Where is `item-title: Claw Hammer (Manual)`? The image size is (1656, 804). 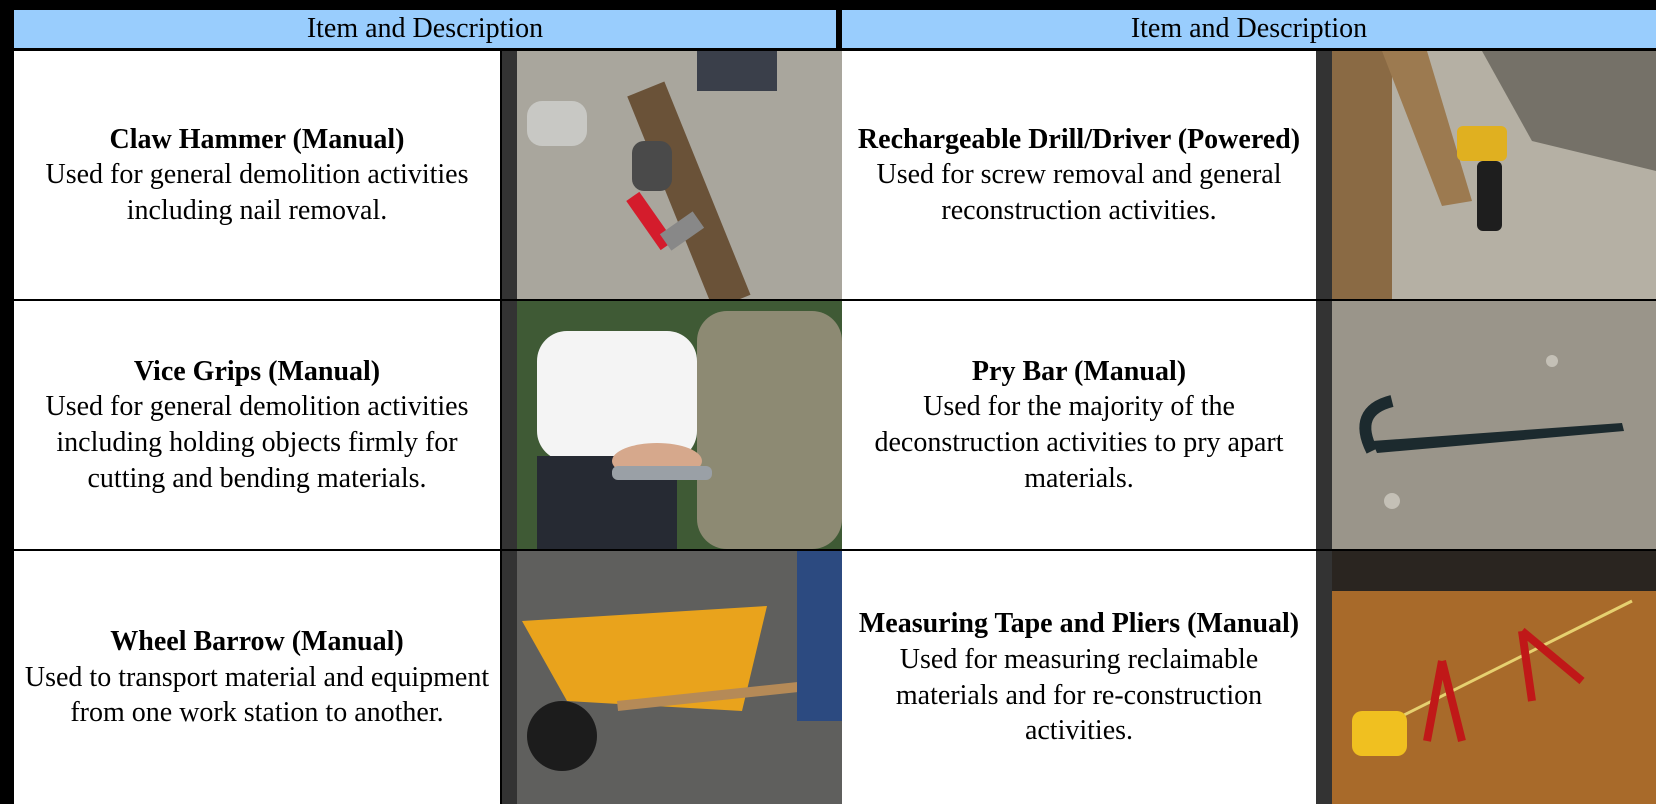
item-title: Claw Hammer (Manual) is located at coordinates (257, 139).